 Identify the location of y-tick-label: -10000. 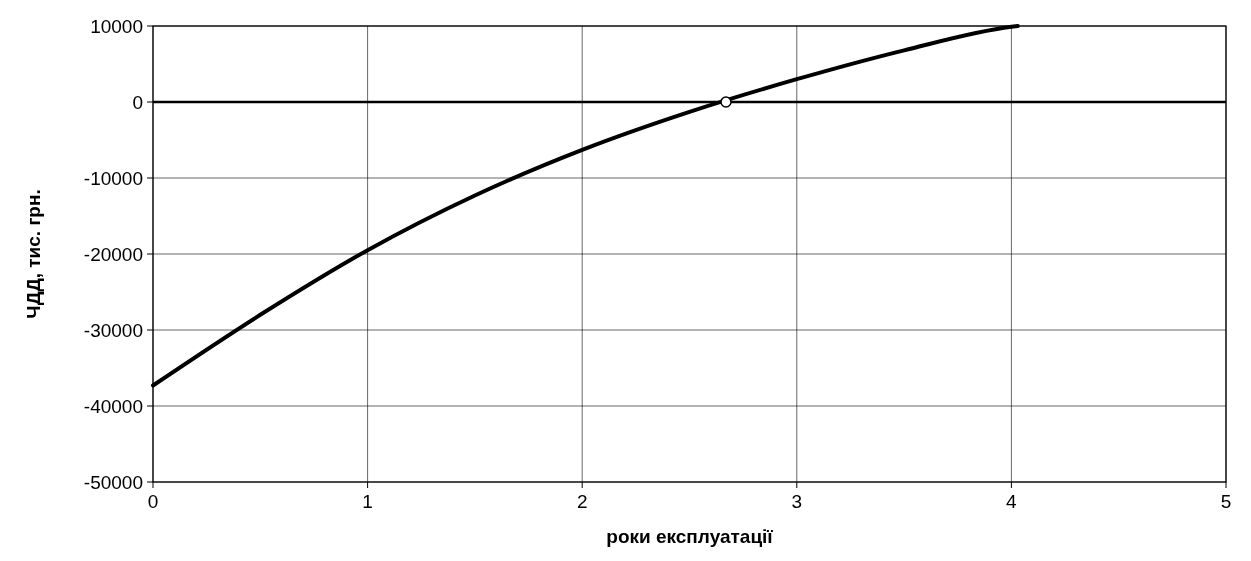
(113, 178).